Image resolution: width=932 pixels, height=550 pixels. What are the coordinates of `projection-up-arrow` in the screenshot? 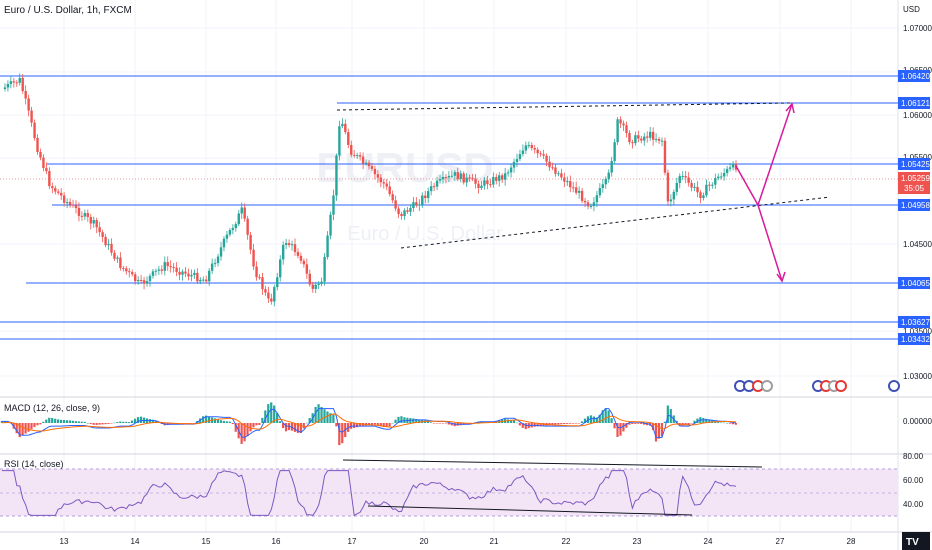 It's located at (764, 155).